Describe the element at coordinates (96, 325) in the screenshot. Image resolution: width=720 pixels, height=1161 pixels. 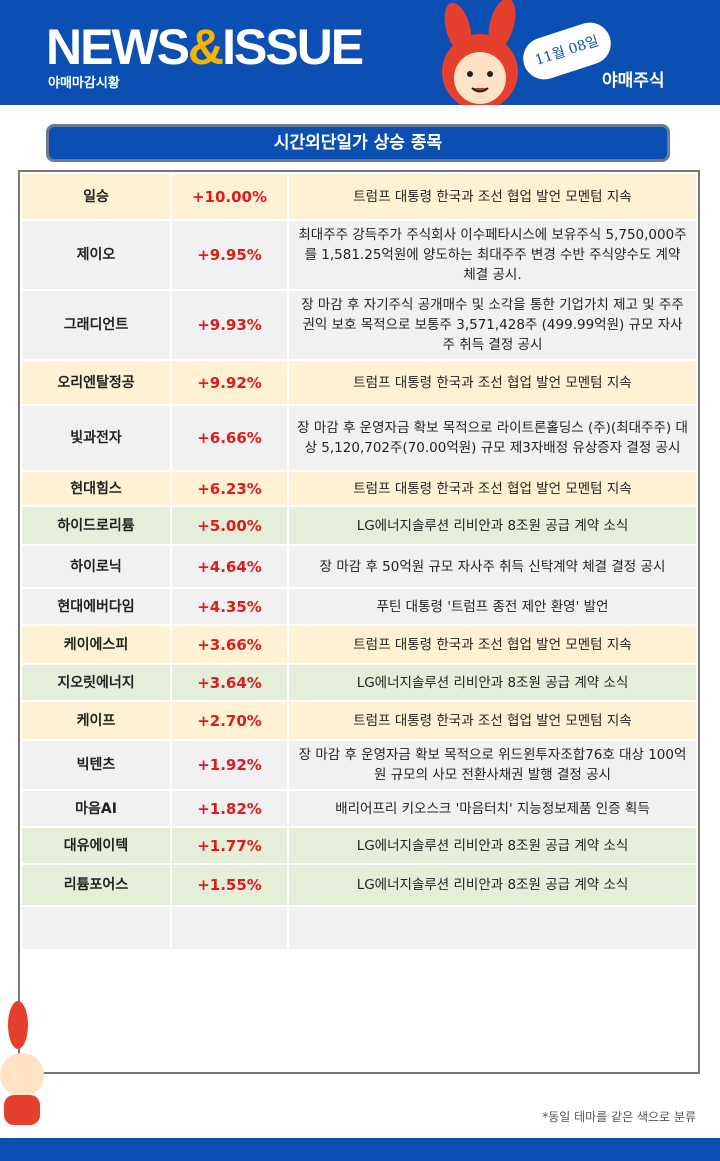
I see `cell-name: 그래디언트` at that location.